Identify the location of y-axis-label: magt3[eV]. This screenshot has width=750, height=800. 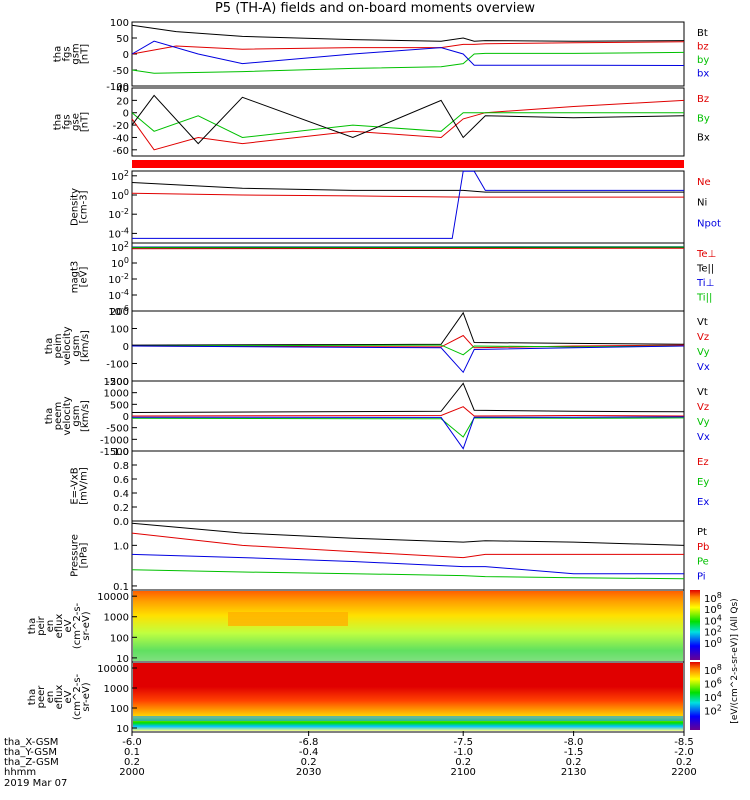
(80, 277).